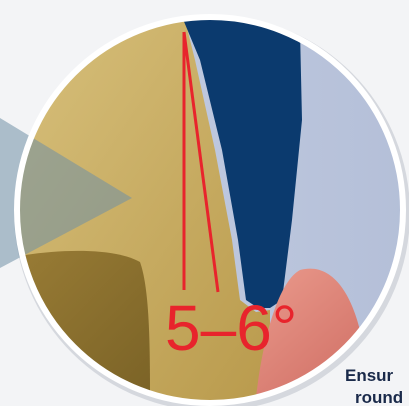 The width and height of the screenshot is (409, 406). What do you see at coordinates (231, 328) in the screenshot?
I see `angle-label: 5–6°` at bounding box center [231, 328].